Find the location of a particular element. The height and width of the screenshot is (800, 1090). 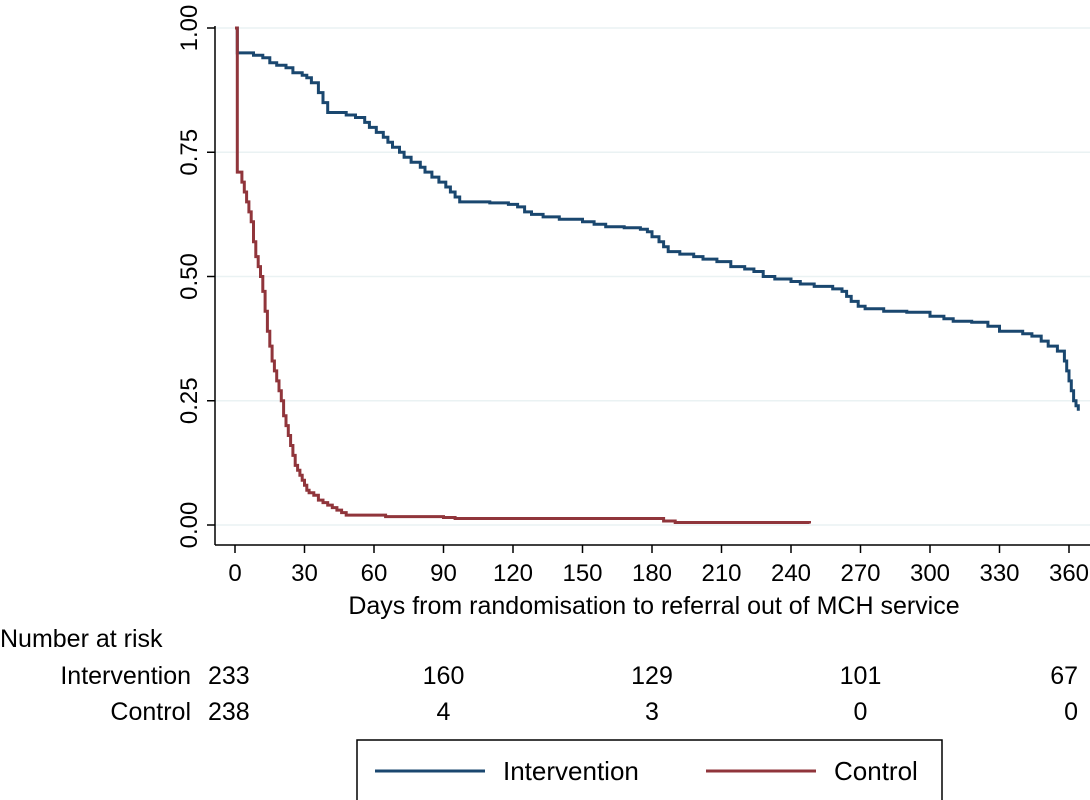

x-tick-label: 210 is located at coordinates (721, 573).